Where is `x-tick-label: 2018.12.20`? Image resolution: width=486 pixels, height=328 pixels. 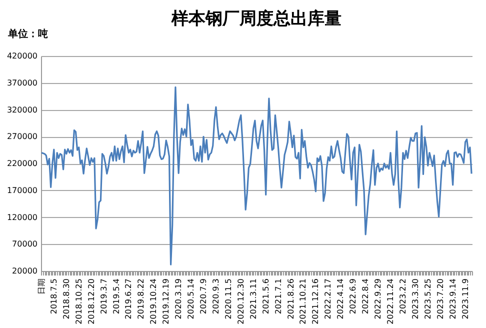
x-tick-label: 2018.12.20 is located at coordinates (91, 301).